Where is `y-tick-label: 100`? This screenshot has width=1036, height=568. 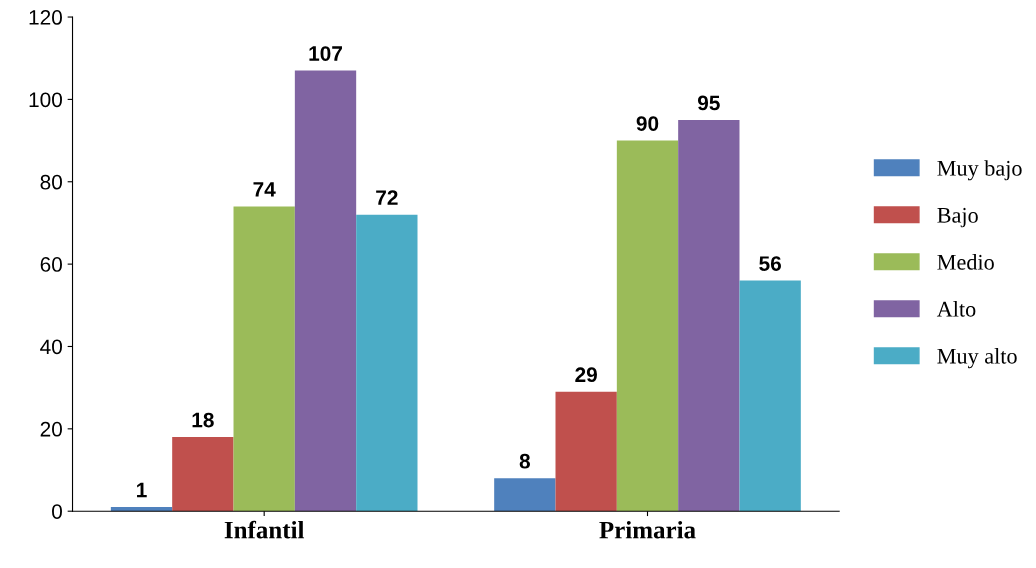
y-tick-label: 100 is located at coordinates (45, 100).